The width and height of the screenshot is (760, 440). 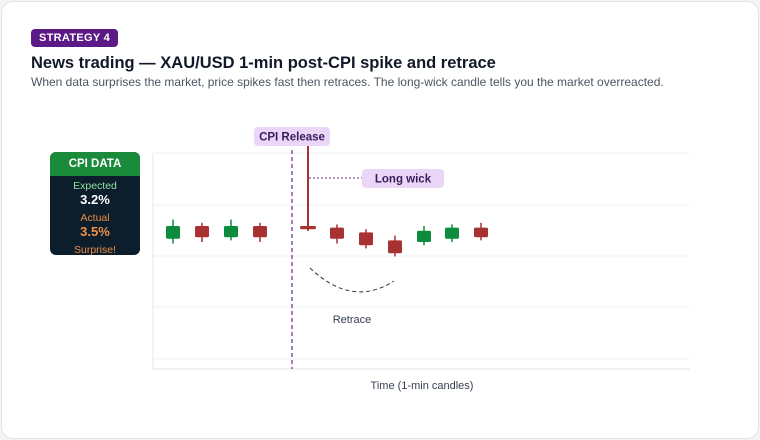 What do you see at coordinates (94, 249) in the screenshot?
I see `cpi-surprise-label: Surprise!` at bounding box center [94, 249].